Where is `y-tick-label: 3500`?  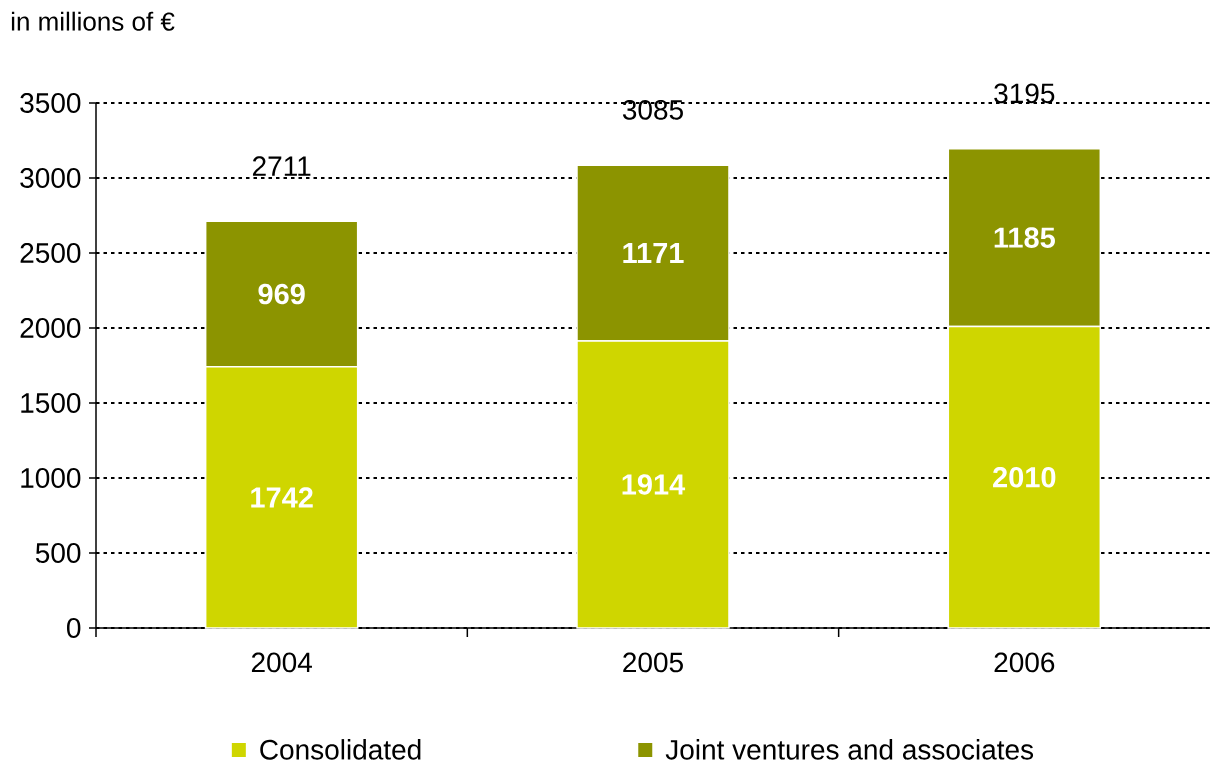
y-tick-label: 3500 is located at coordinates (50, 103).